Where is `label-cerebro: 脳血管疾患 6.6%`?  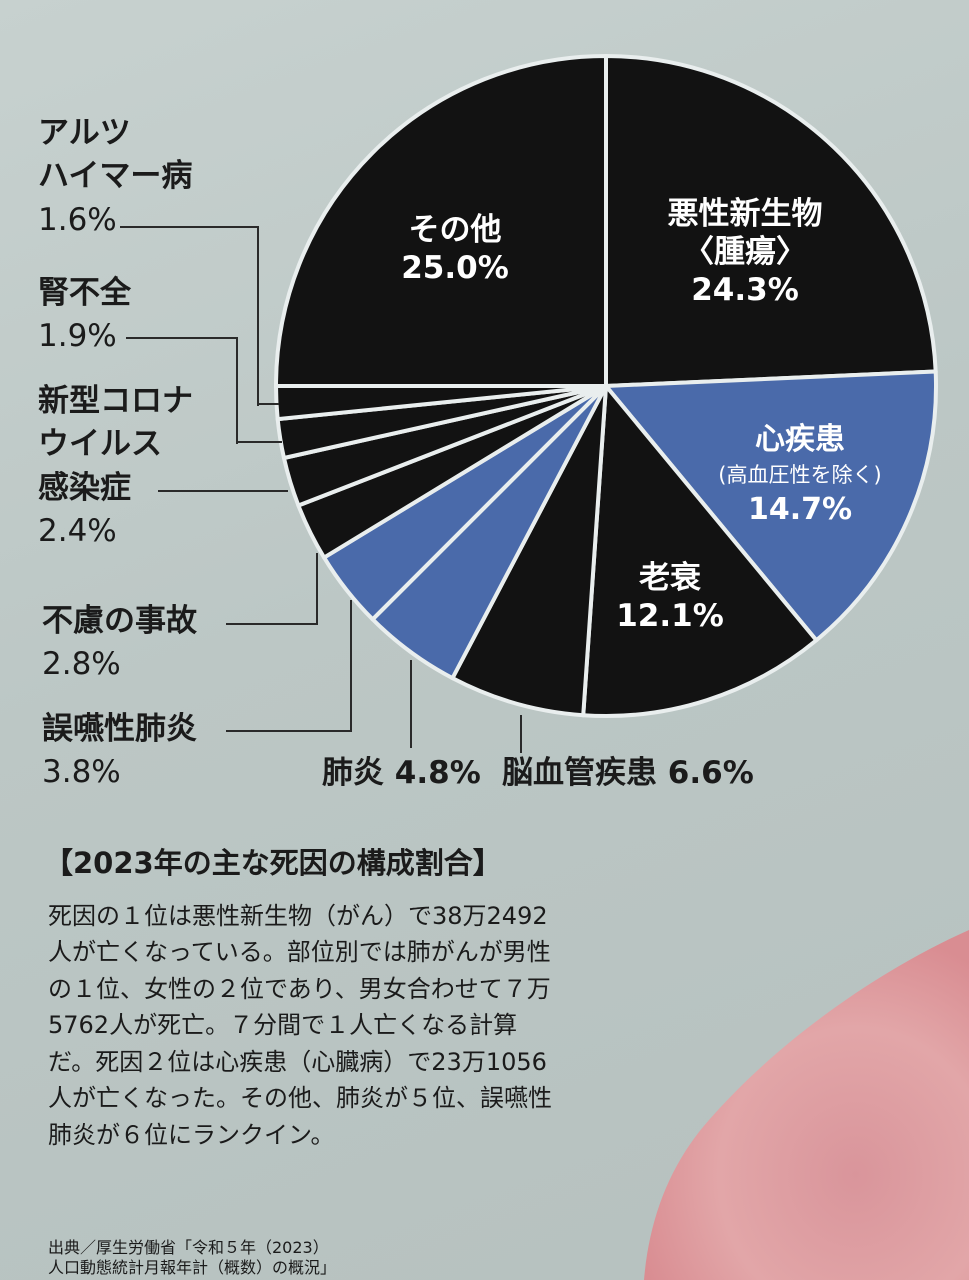
label-cerebro: 脳血管疾患 6.6% is located at coordinates (628, 773).